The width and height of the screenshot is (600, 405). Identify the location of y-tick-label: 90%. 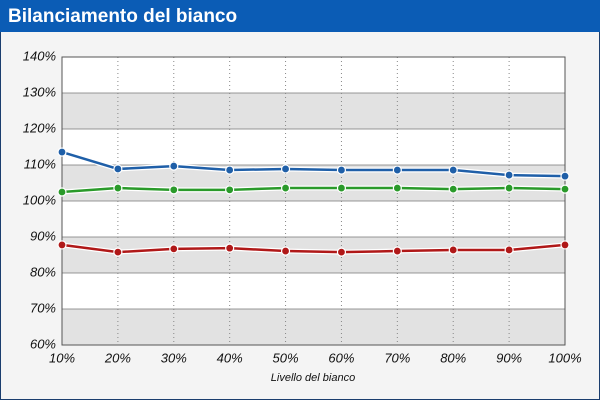
(43, 235).